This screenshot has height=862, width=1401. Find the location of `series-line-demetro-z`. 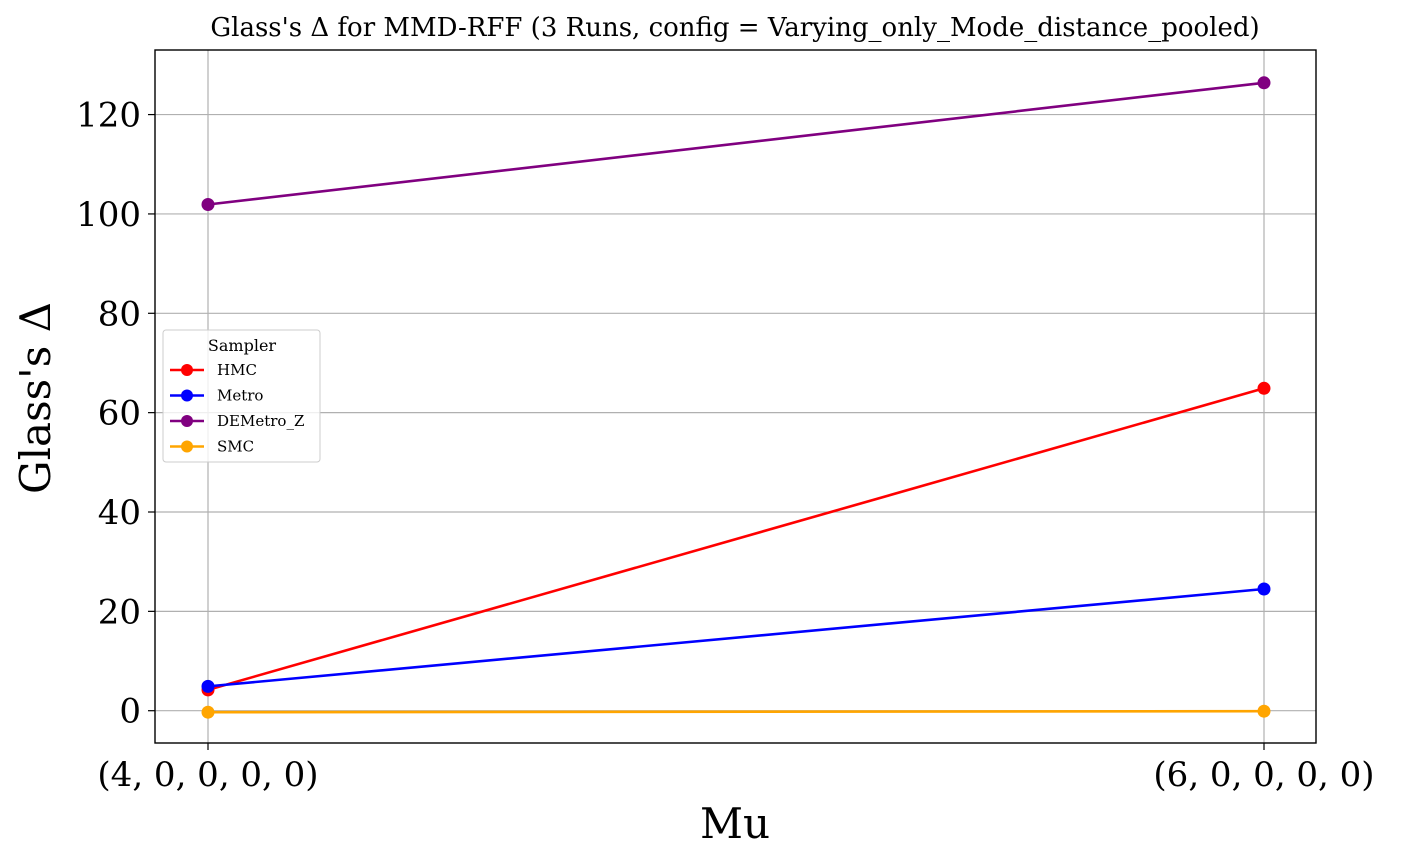

series-line-demetro-z is located at coordinates (736, 143).